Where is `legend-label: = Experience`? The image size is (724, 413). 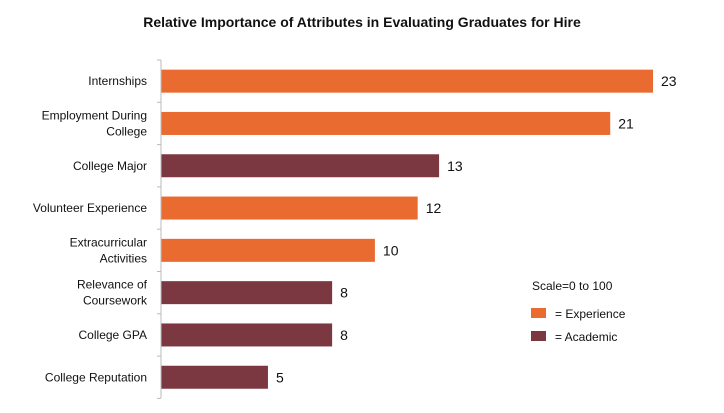 legend-label: = Experience is located at coordinates (590, 314).